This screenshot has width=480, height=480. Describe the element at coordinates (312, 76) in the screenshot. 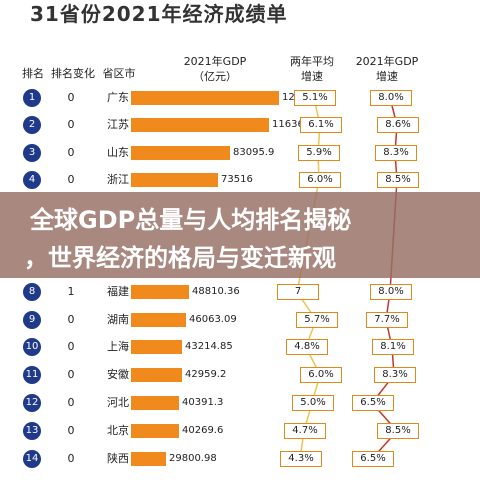

I see `header-avg-line2: 增速` at that location.